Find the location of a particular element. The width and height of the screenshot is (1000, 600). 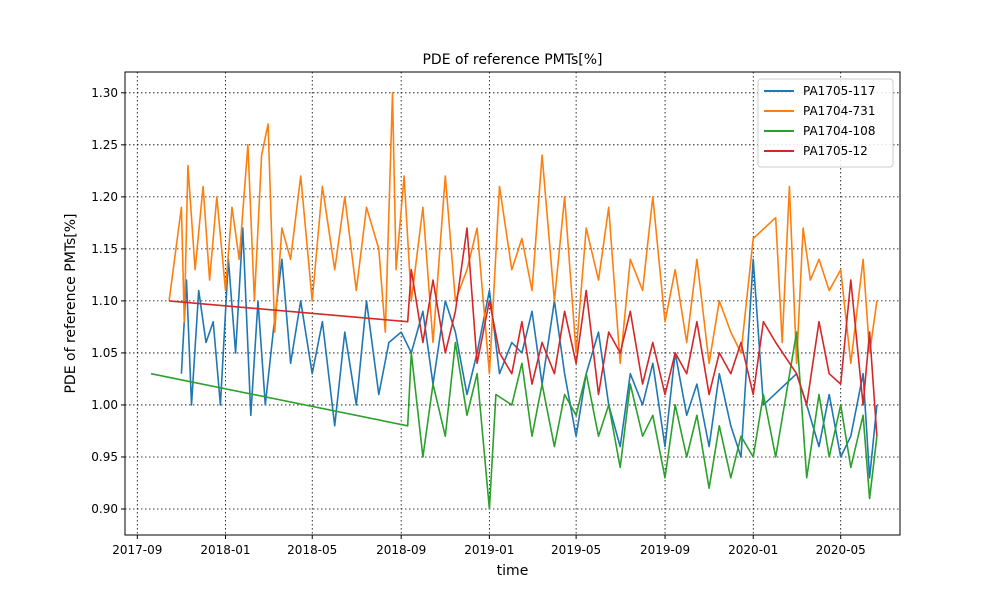

y-tick-label: 1.15 is located at coordinates (104, 249).